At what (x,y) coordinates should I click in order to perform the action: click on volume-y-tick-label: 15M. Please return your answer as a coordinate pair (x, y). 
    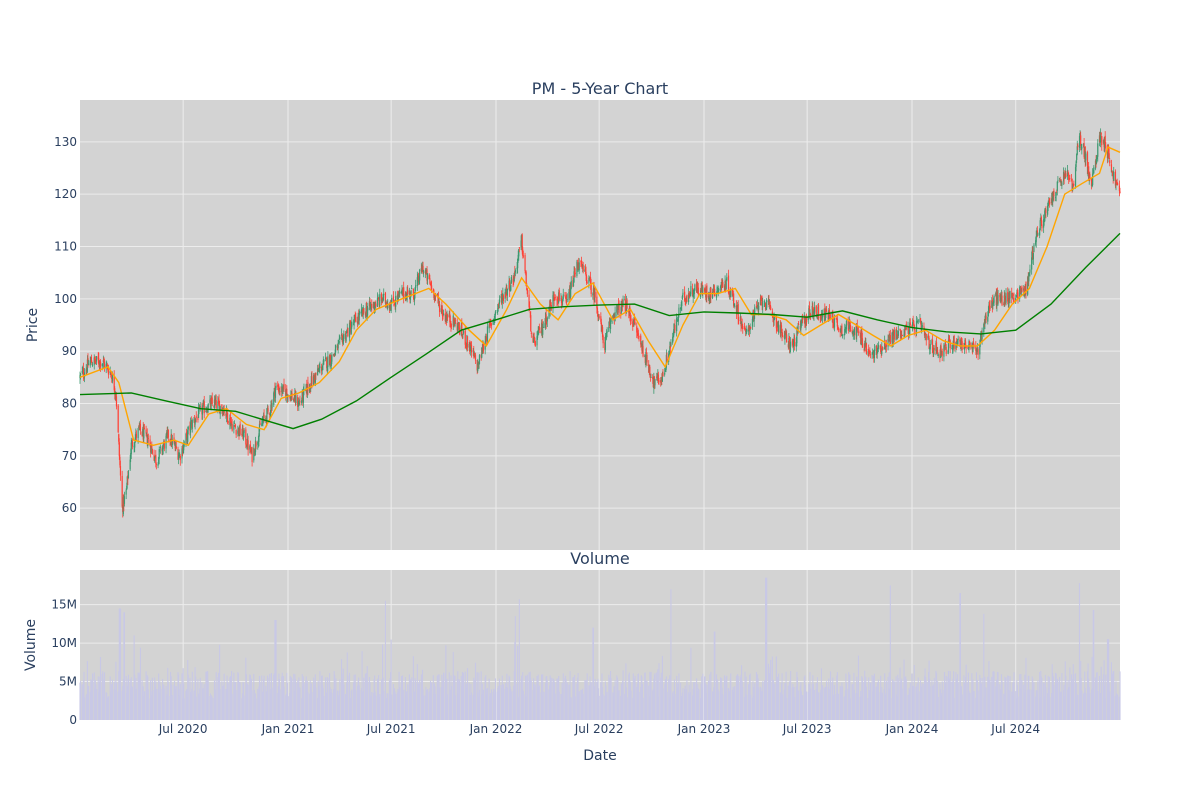
    Looking at the image, I should click on (64, 605).